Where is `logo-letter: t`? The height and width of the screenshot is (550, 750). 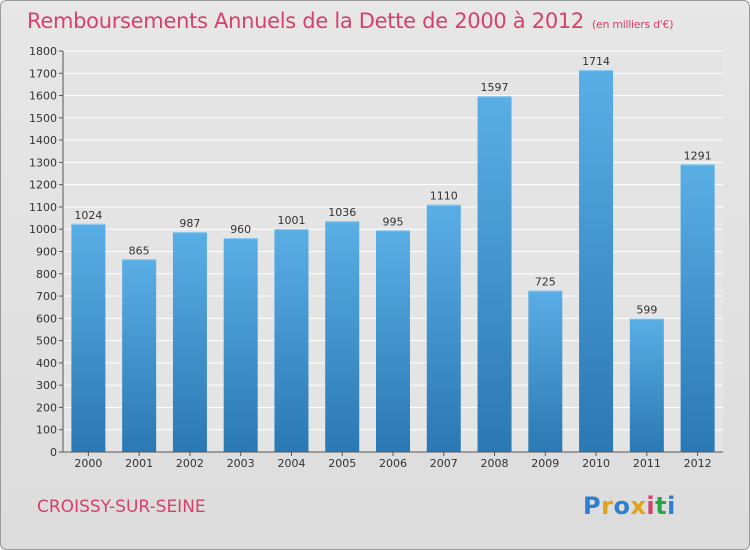 logo-letter: t is located at coordinates (661, 506).